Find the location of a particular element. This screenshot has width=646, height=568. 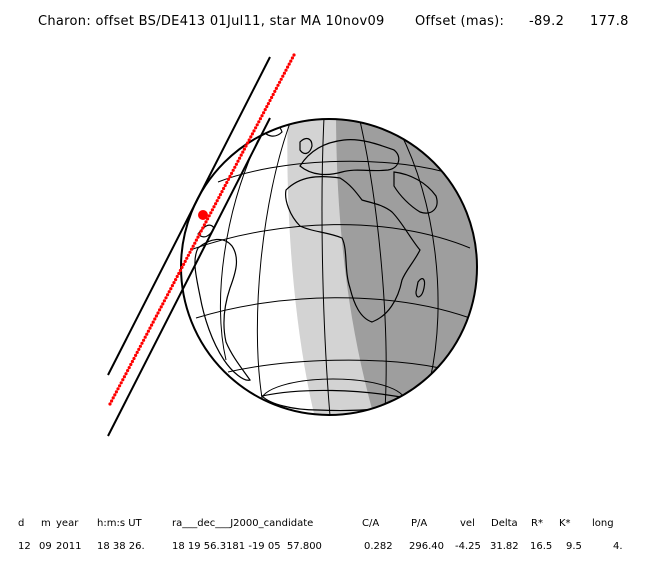

header-ca: C/A is located at coordinates (371, 523).